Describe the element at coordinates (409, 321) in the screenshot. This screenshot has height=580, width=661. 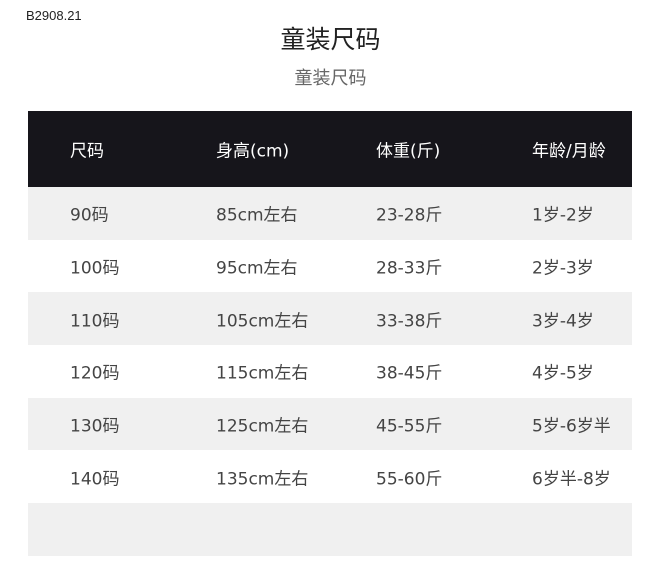
I see `cell-weight: 33-38斤` at that location.